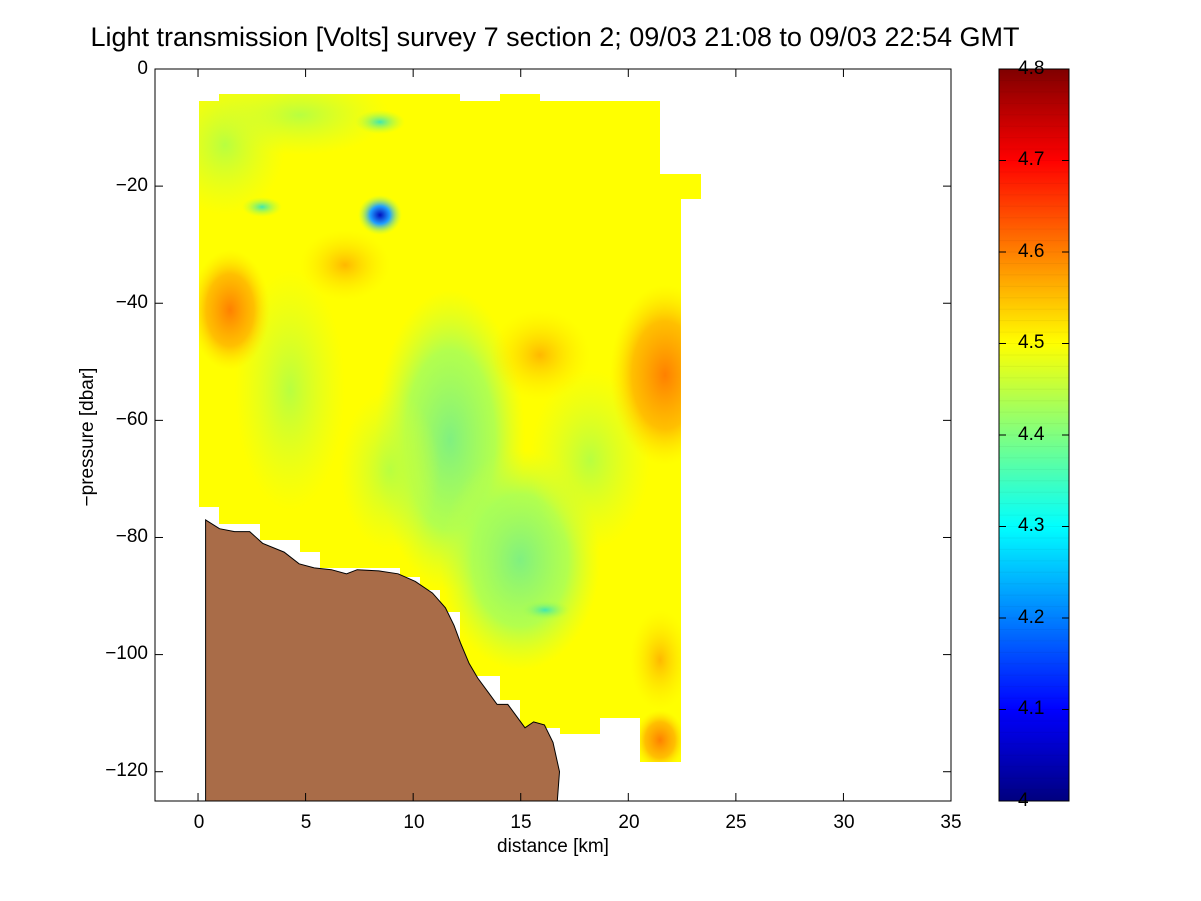 The height and width of the screenshot is (901, 1201). I want to click on colorbar-tick-marks, so click(1034, 435).